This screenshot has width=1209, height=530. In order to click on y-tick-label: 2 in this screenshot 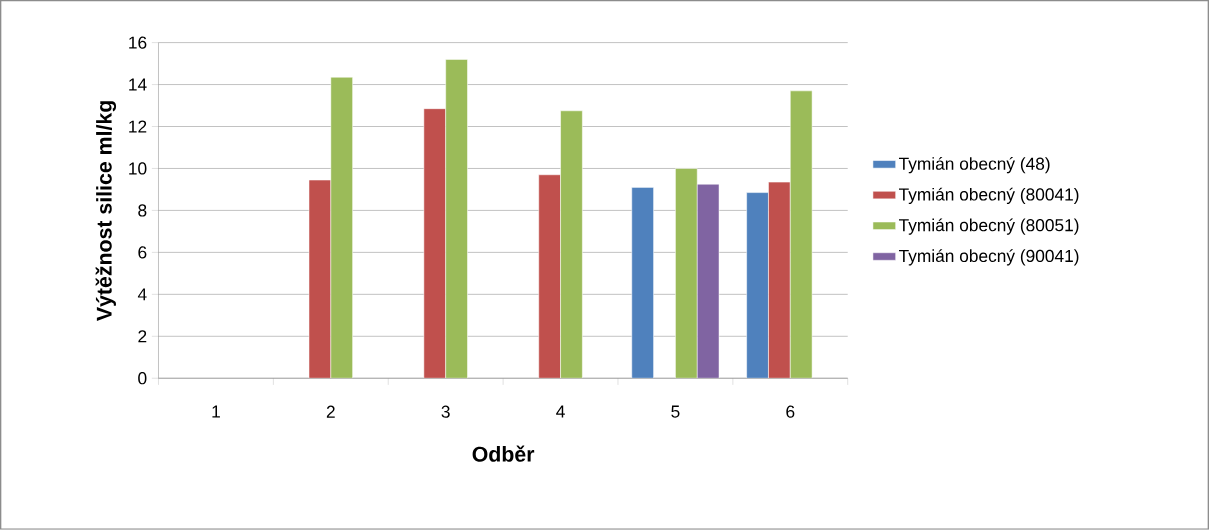, I will do `click(142, 336)`.